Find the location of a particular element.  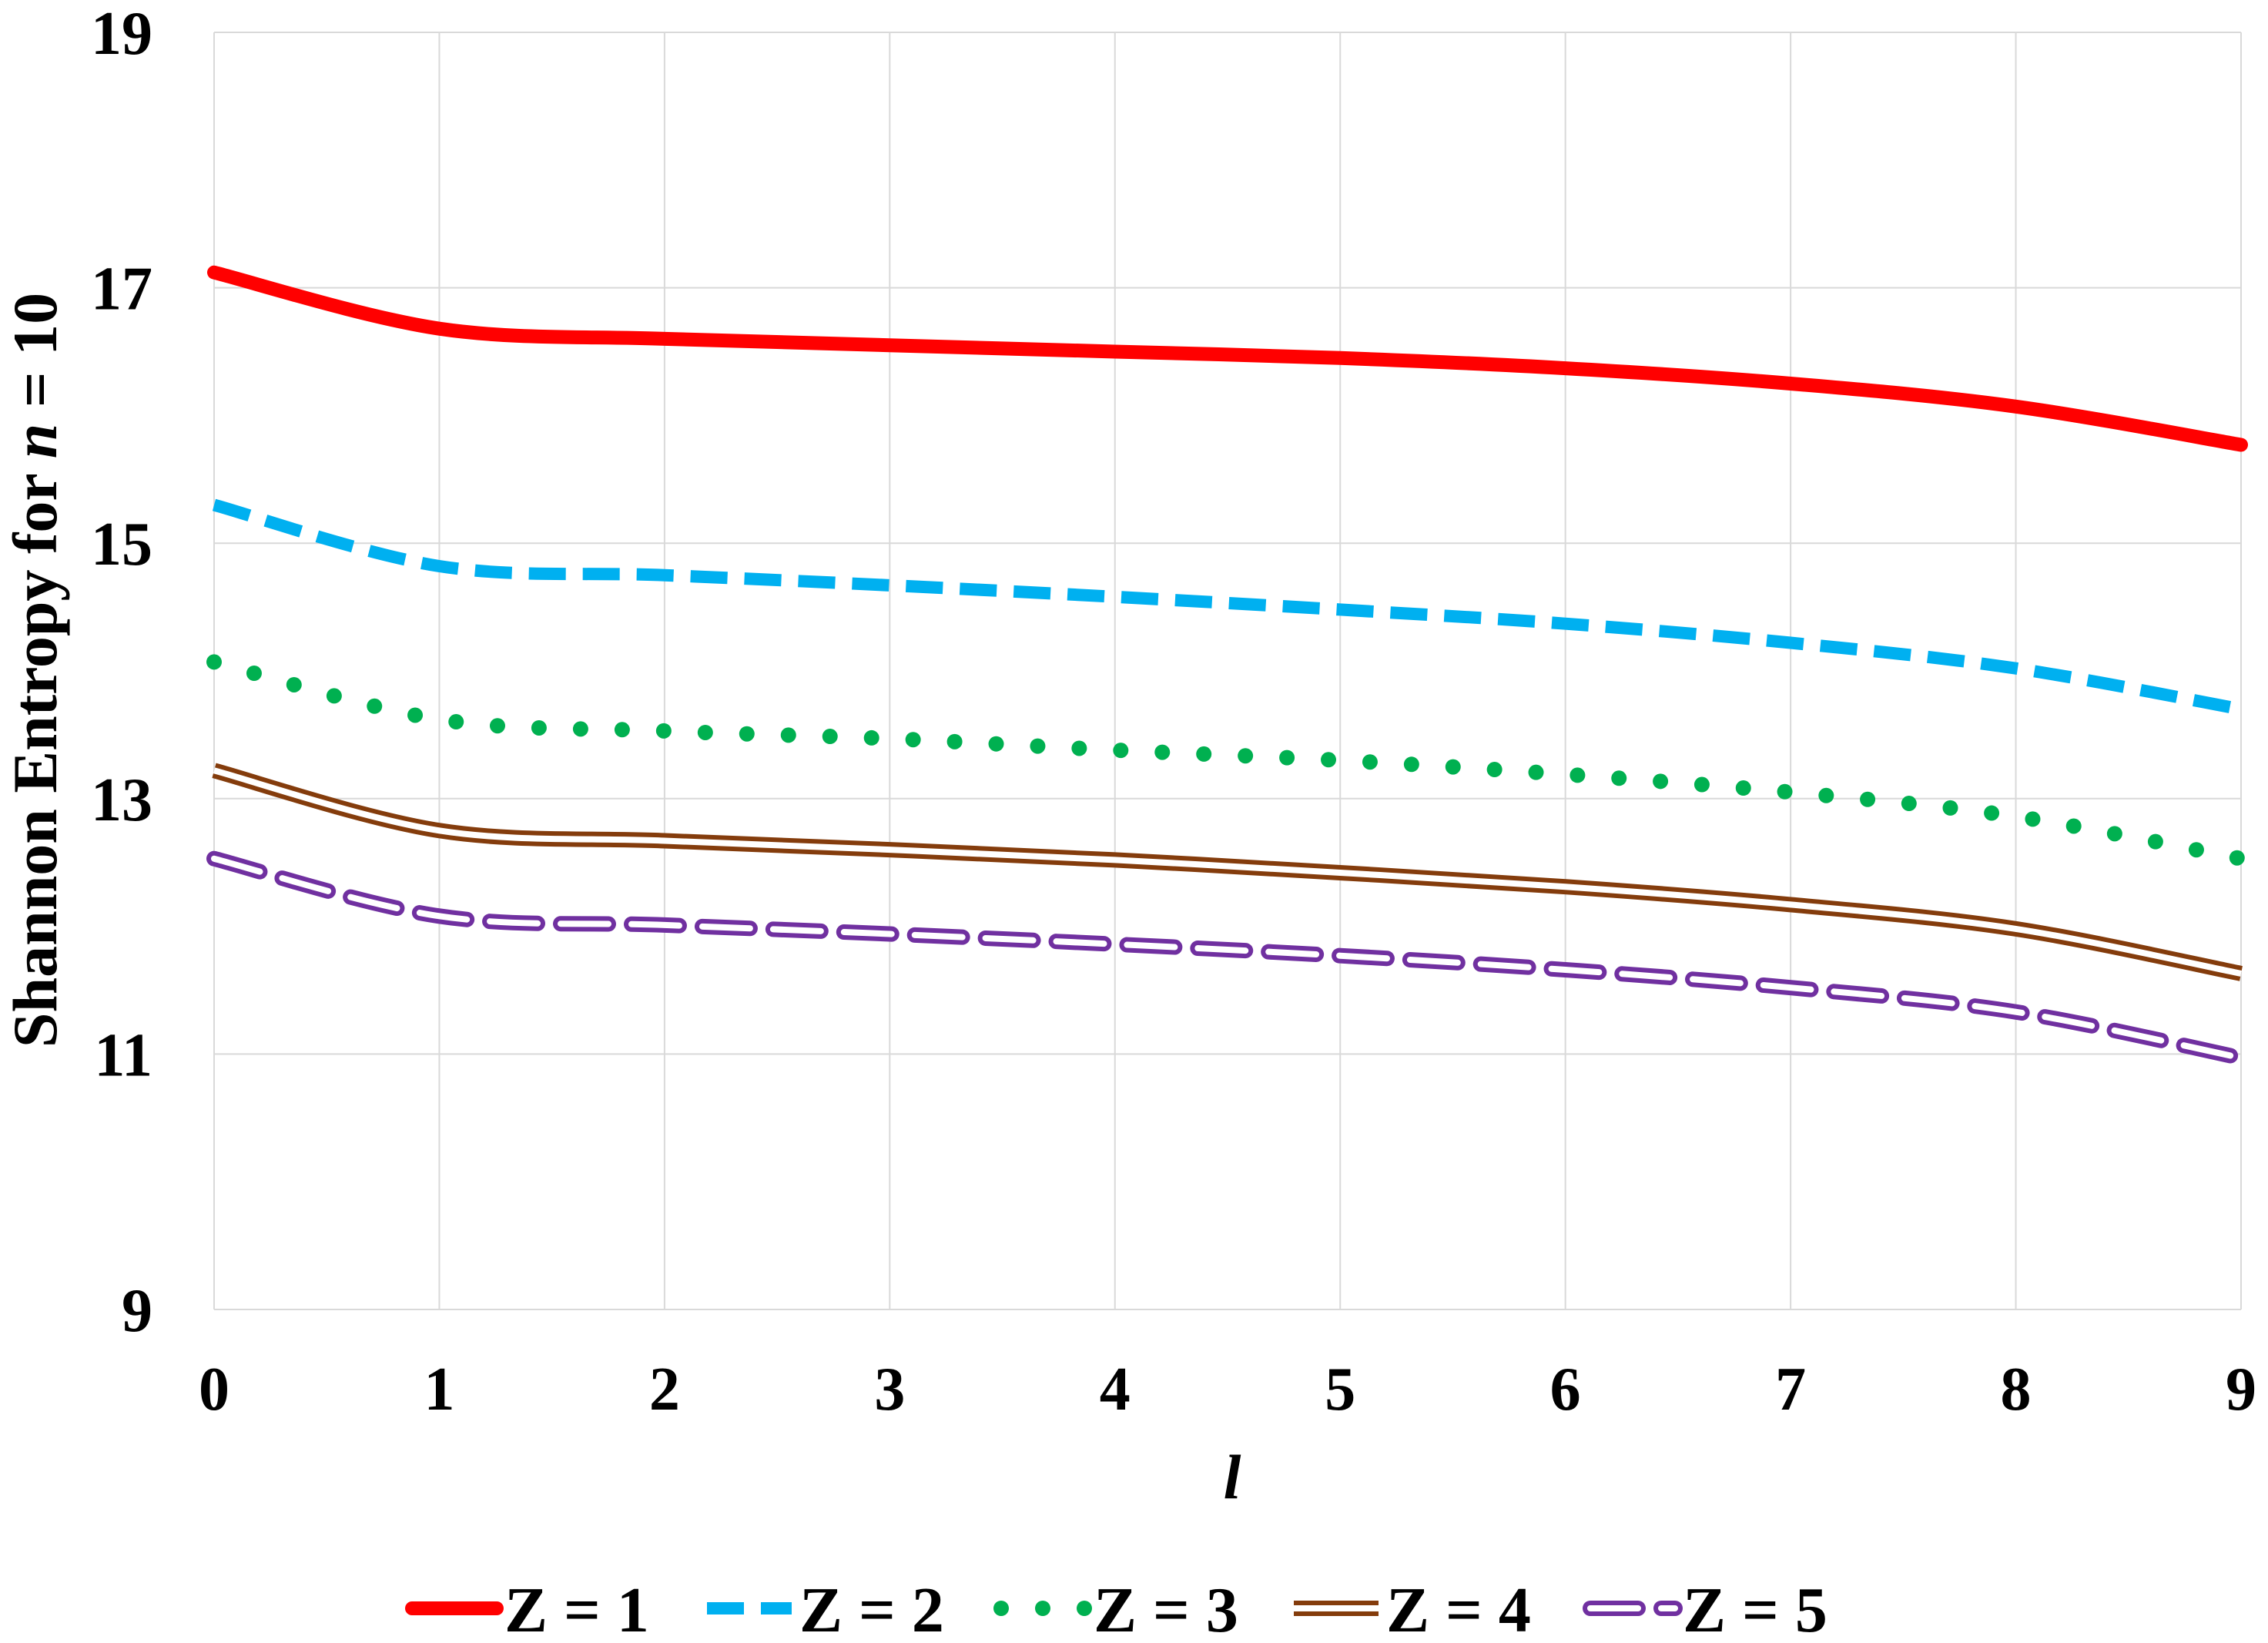

x-tick-label: 3 is located at coordinates (889, 1389).